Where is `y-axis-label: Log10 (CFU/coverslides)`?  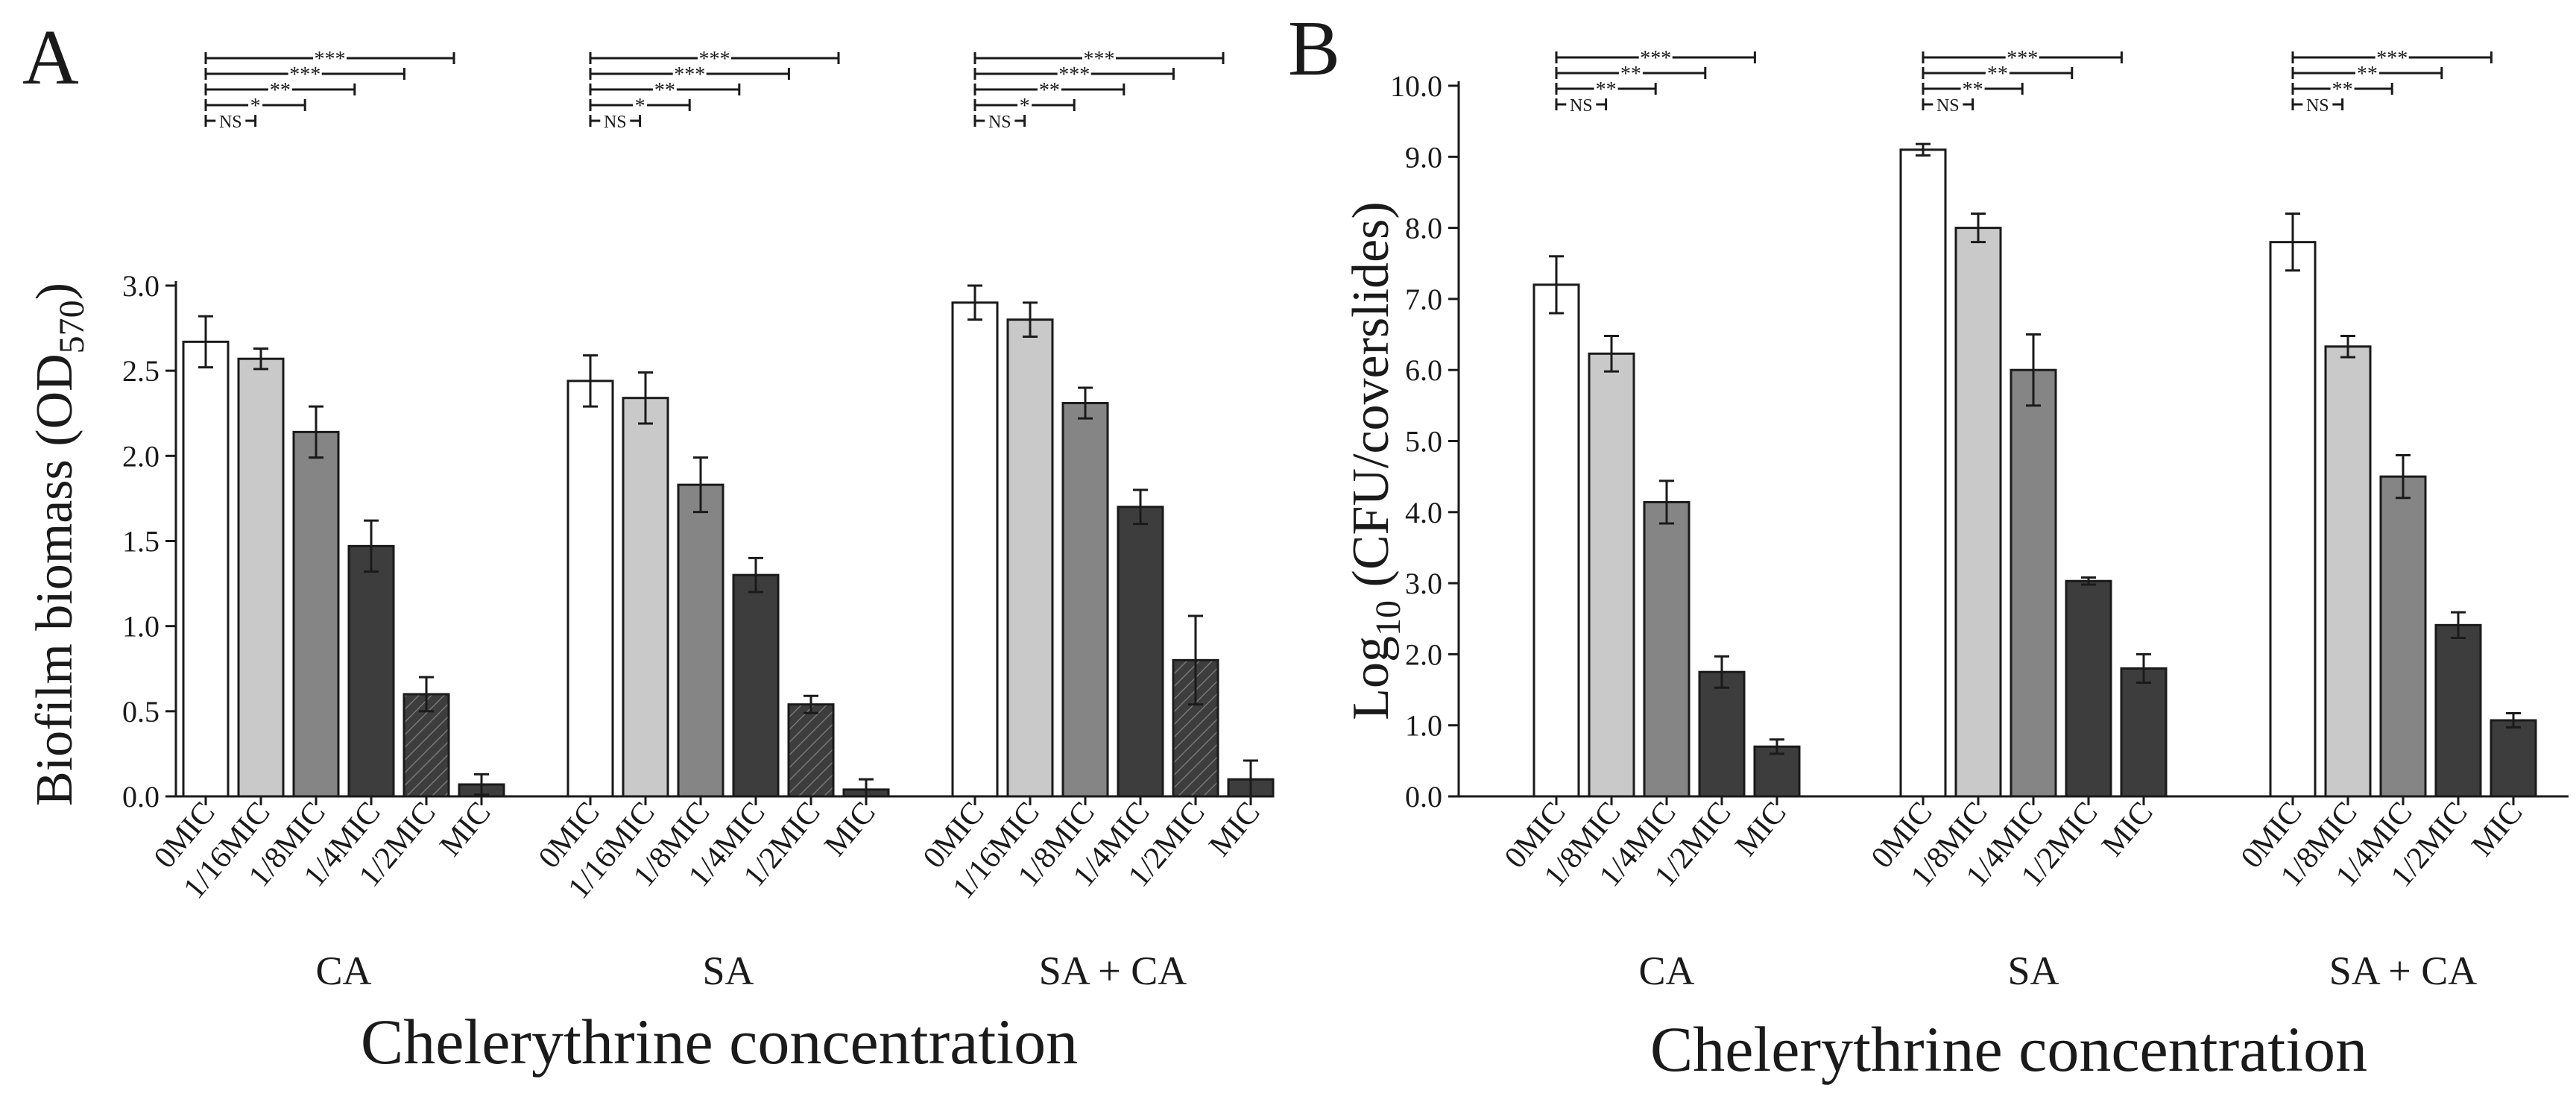
y-axis-label: Log10 (CFU/coverslides) is located at coordinates (1375, 460).